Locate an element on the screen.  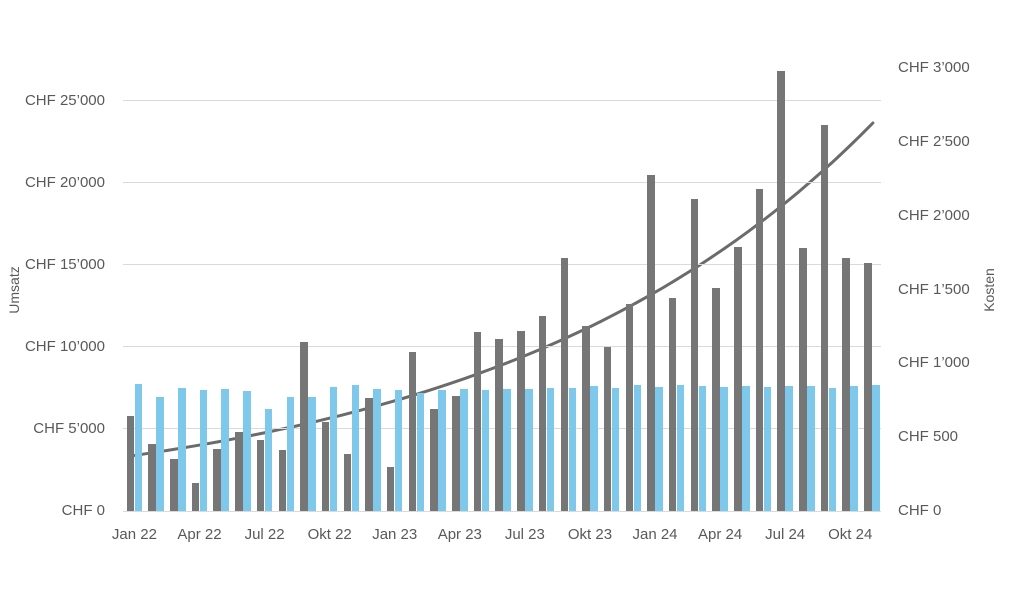
right-axis-tick: CHF 1’000 is located at coordinates (934, 363).